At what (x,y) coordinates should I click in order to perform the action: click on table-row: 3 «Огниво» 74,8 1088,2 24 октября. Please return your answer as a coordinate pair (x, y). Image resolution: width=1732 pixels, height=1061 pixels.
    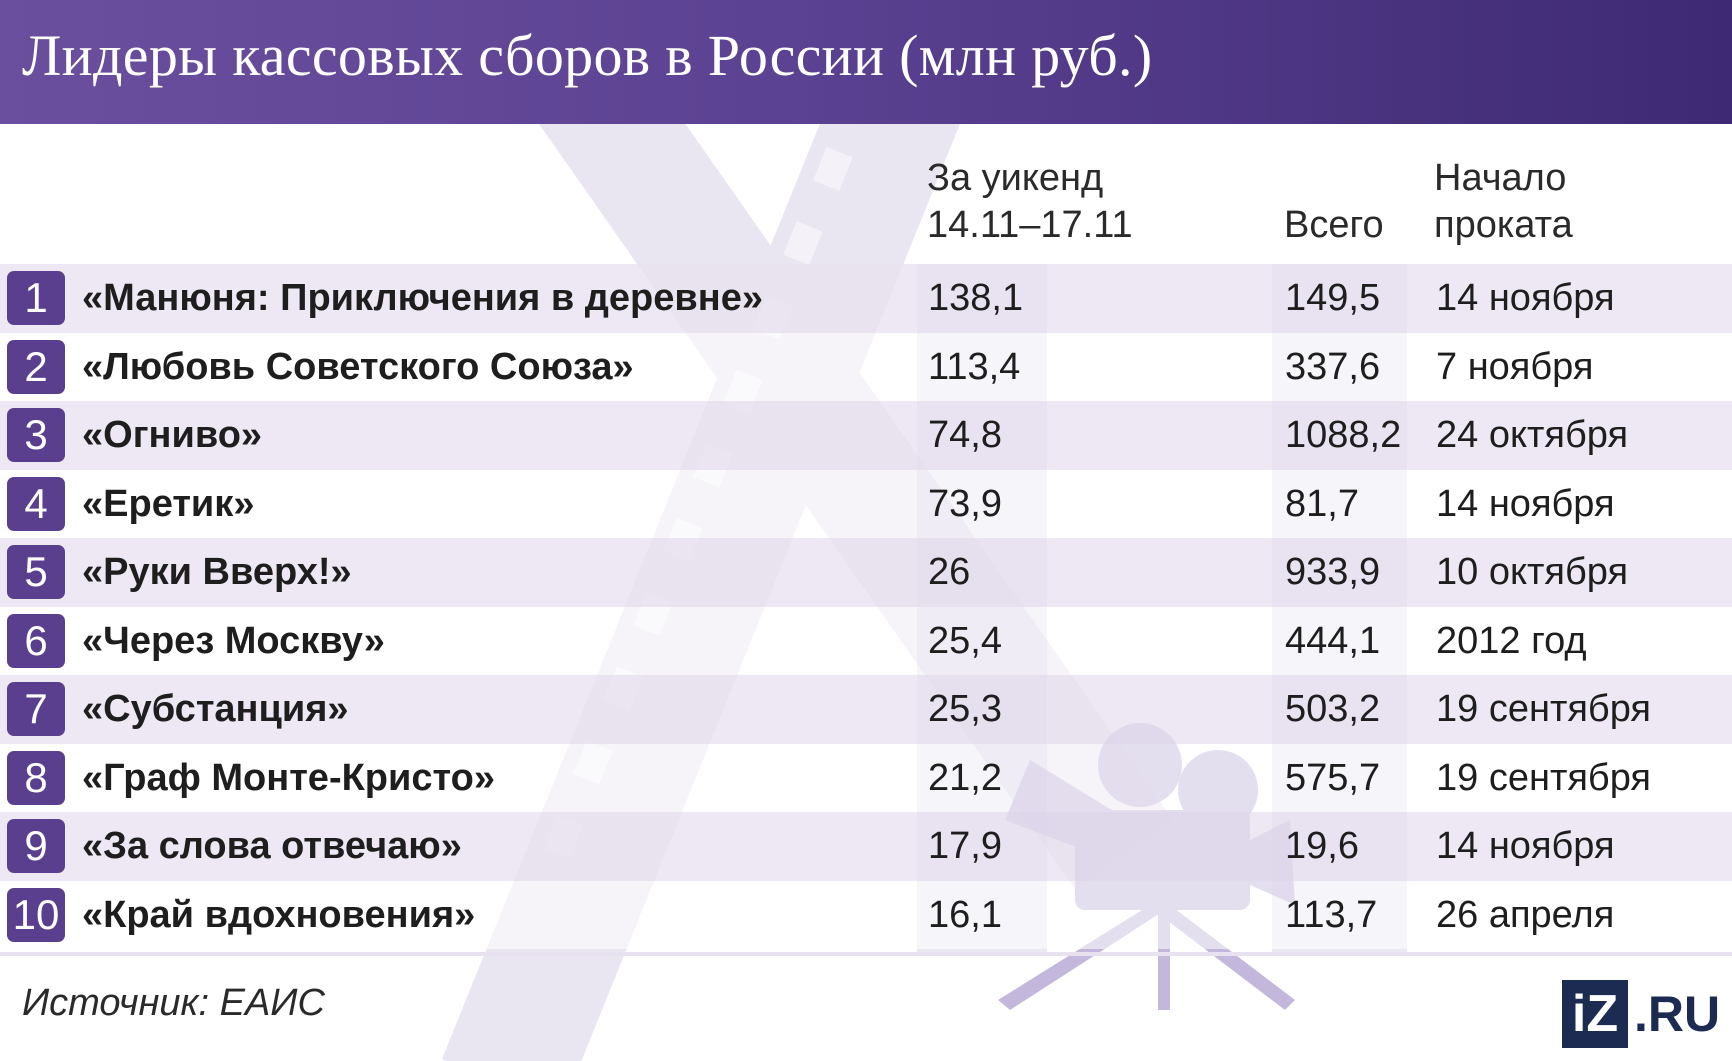
    Looking at the image, I should click on (866, 435).